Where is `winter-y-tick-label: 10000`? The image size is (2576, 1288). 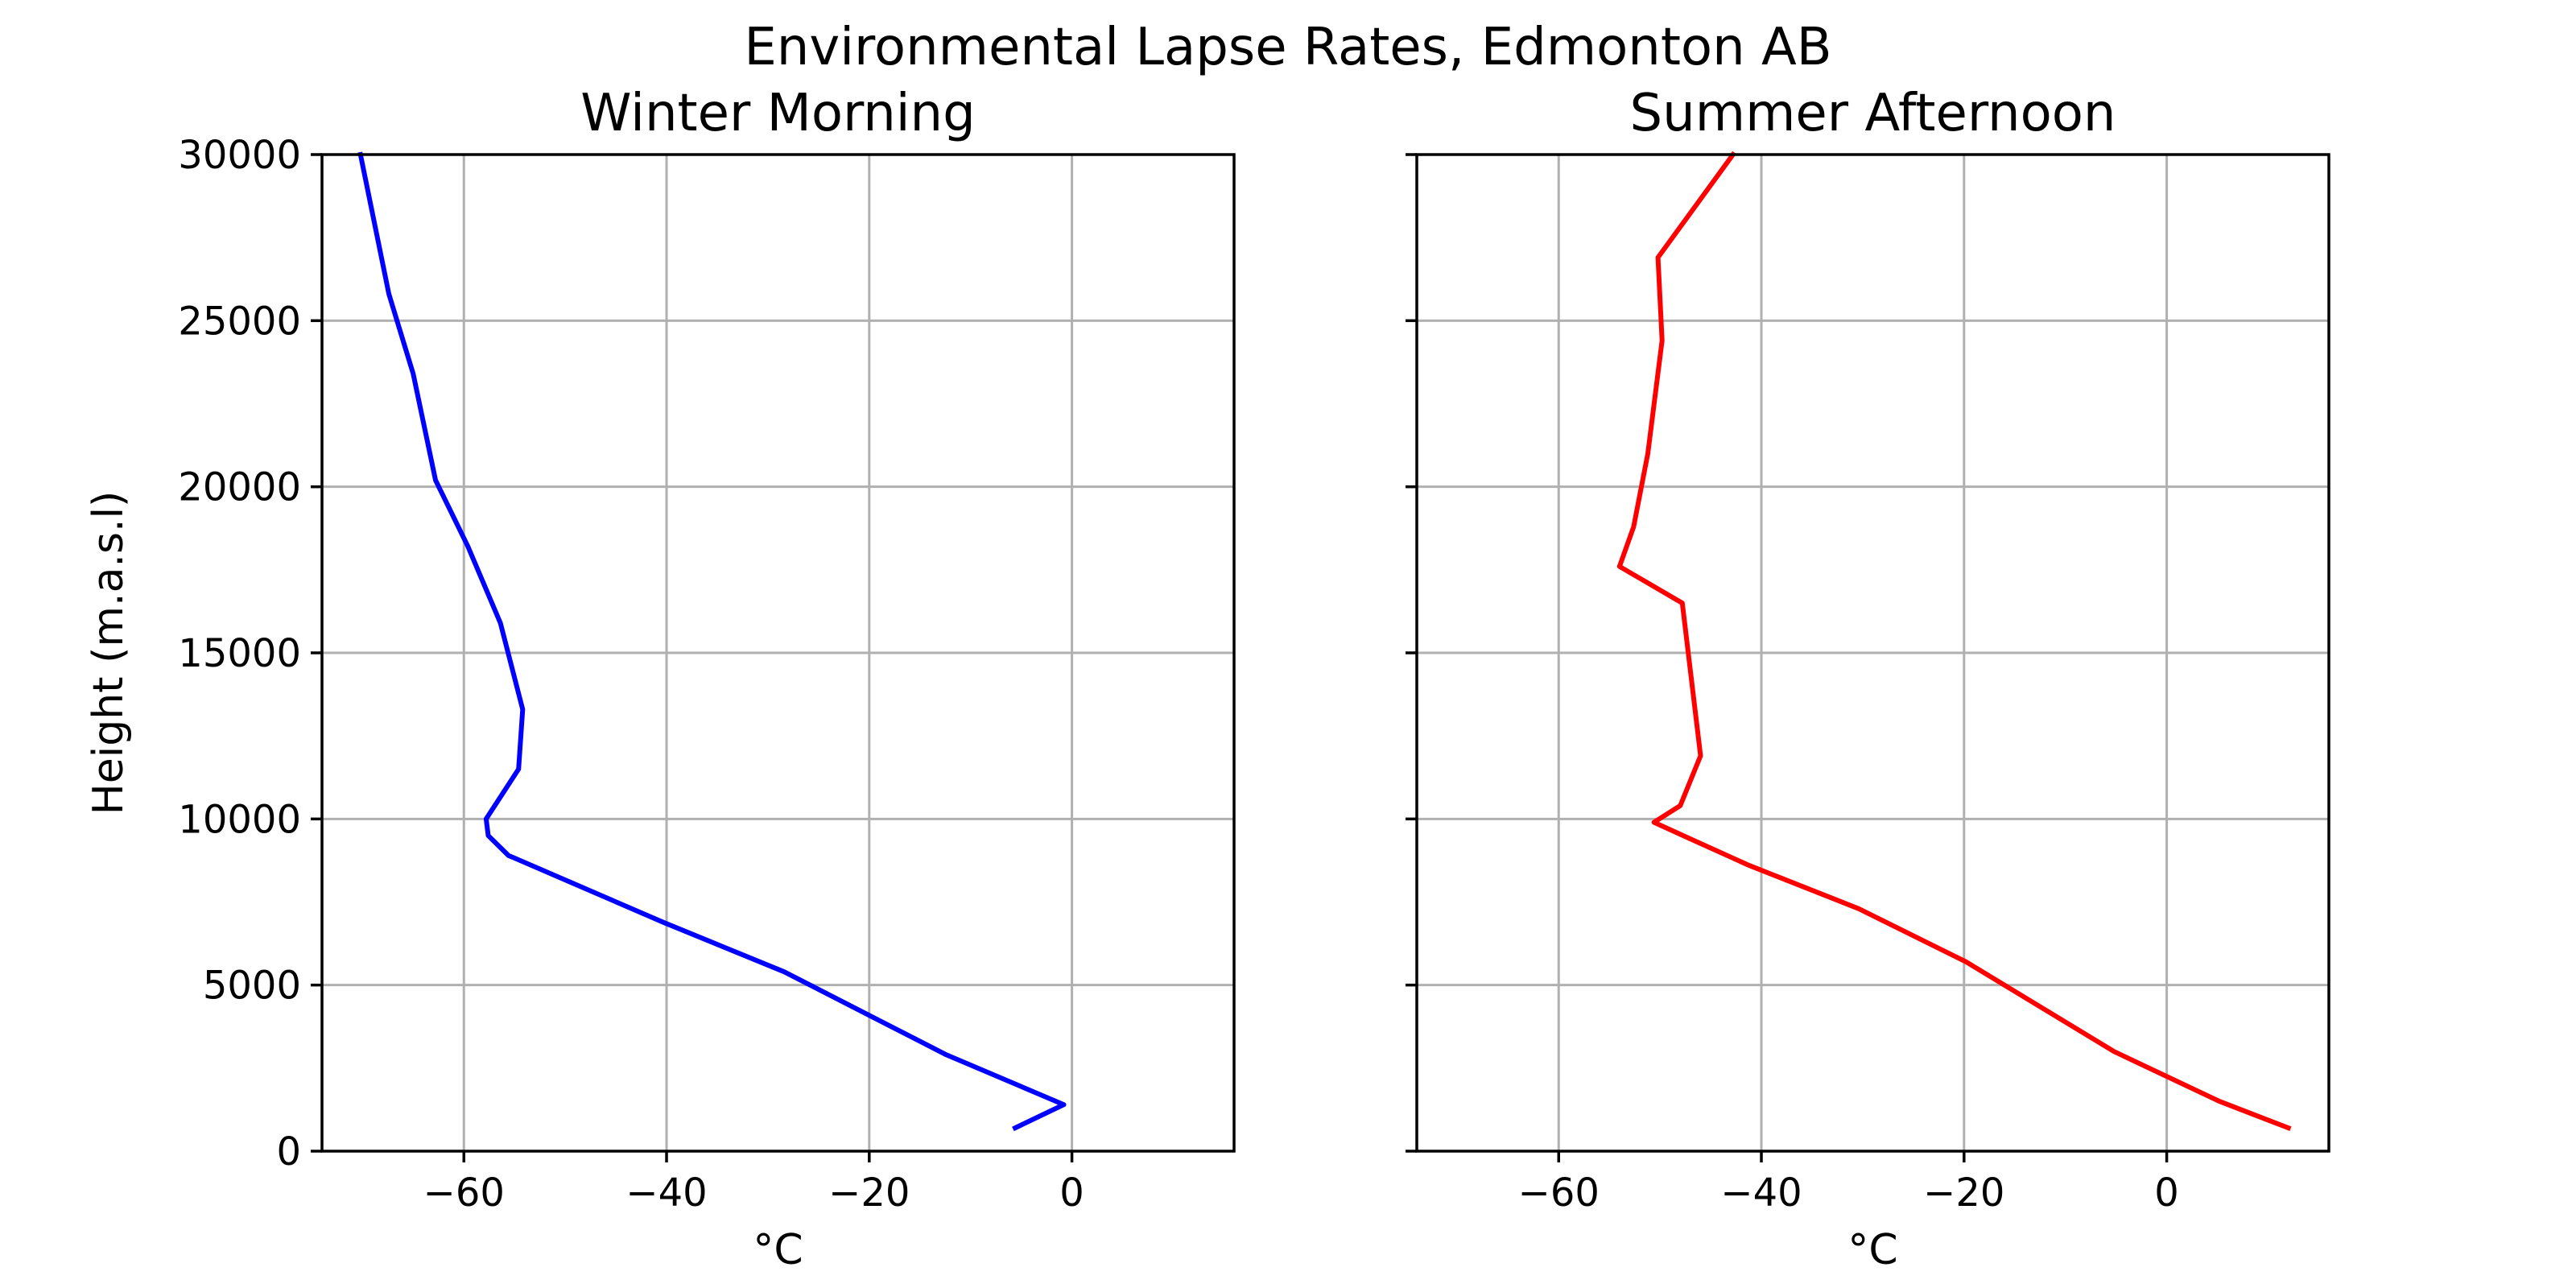 winter-y-tick-label: 10000 is located at coordinates (239, 819).